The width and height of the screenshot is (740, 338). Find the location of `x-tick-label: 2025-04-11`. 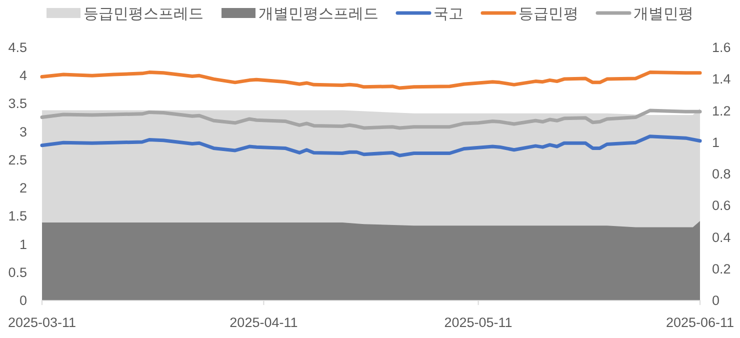

x-tick-label: 2025-04-11 is located at coordinates (264, 322).